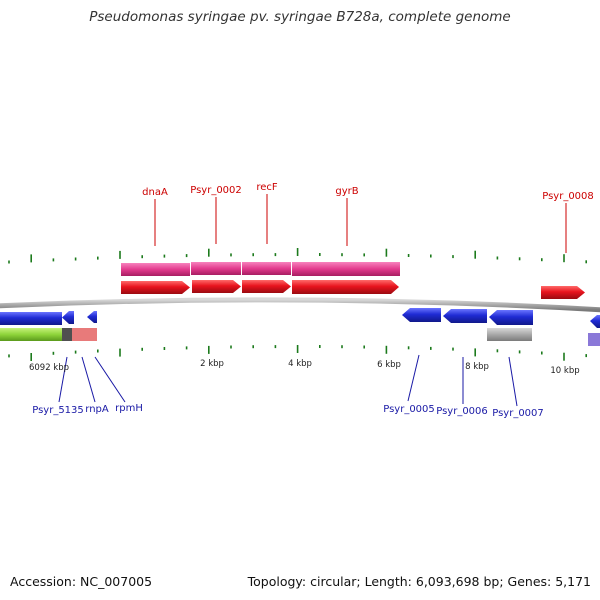 This screenshot has width=600, height=600. I want to click on genome-backbone, so click(300, 305).